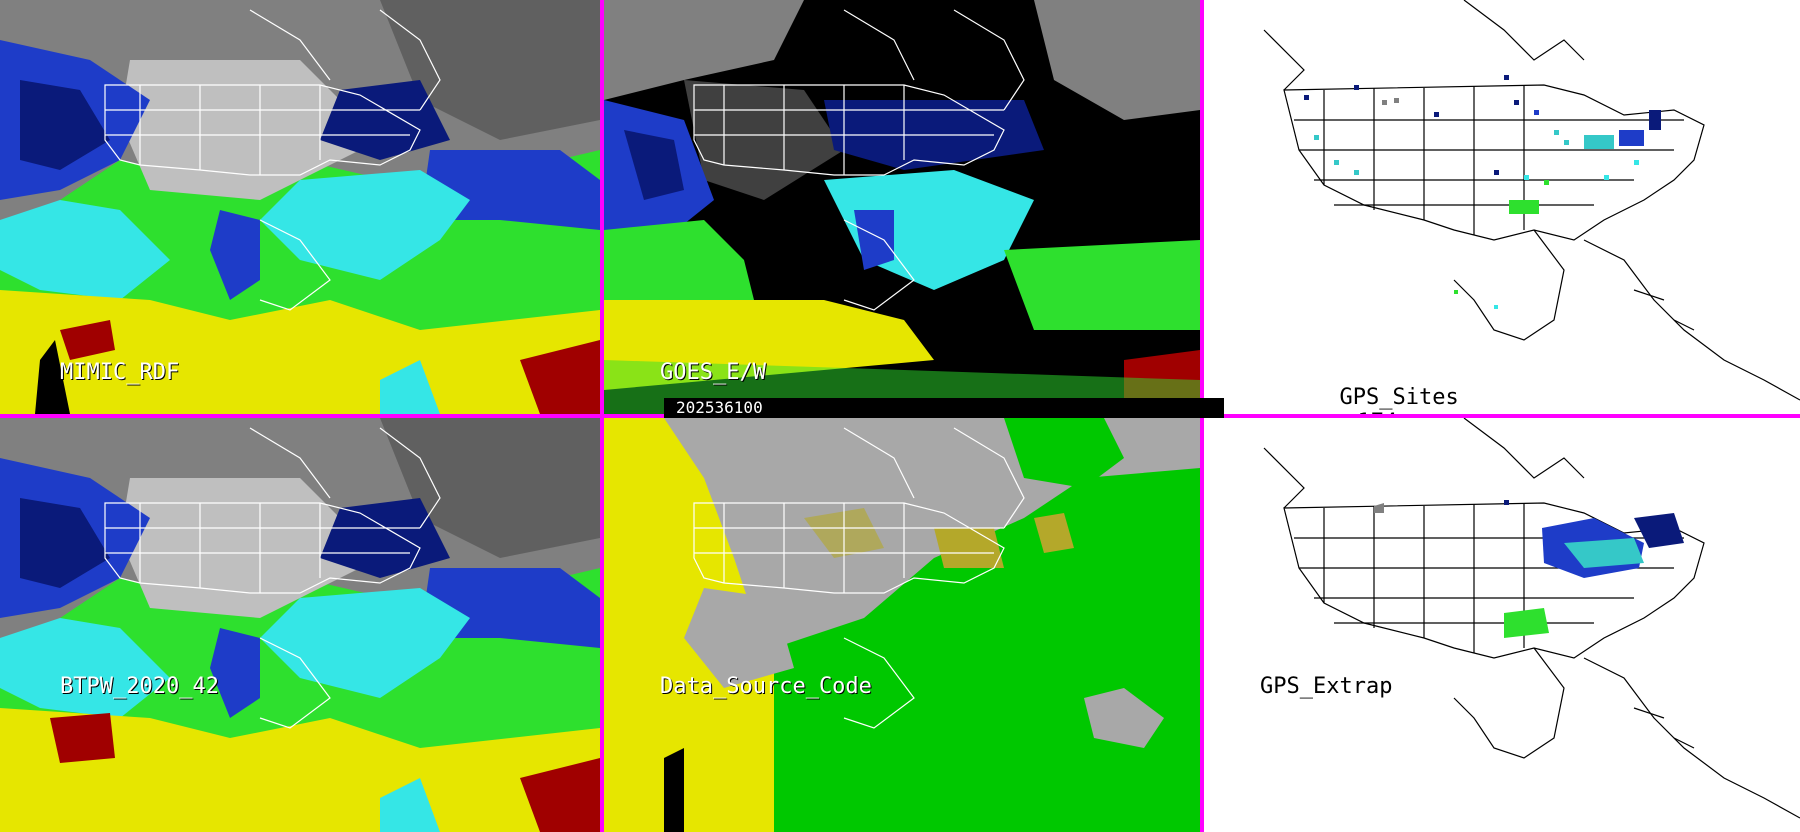 The width and height of the screenshot is (1800, 832). I want to click on panel-label-gps-sites: GPS_Sites 174, so click(1359, 387).